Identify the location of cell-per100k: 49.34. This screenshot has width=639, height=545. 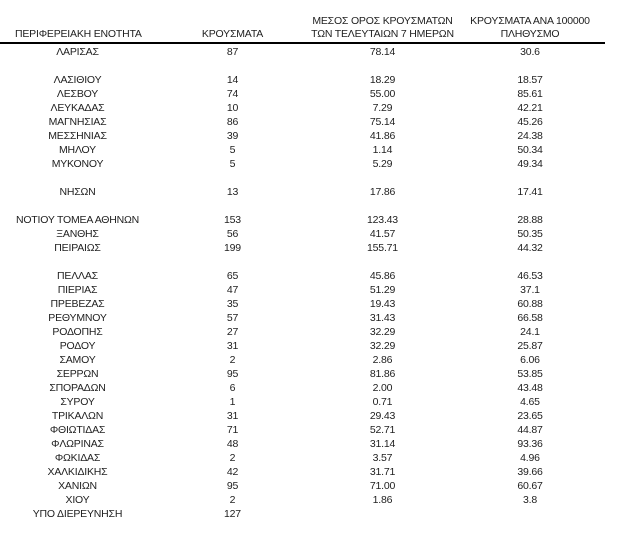
(530, 164).